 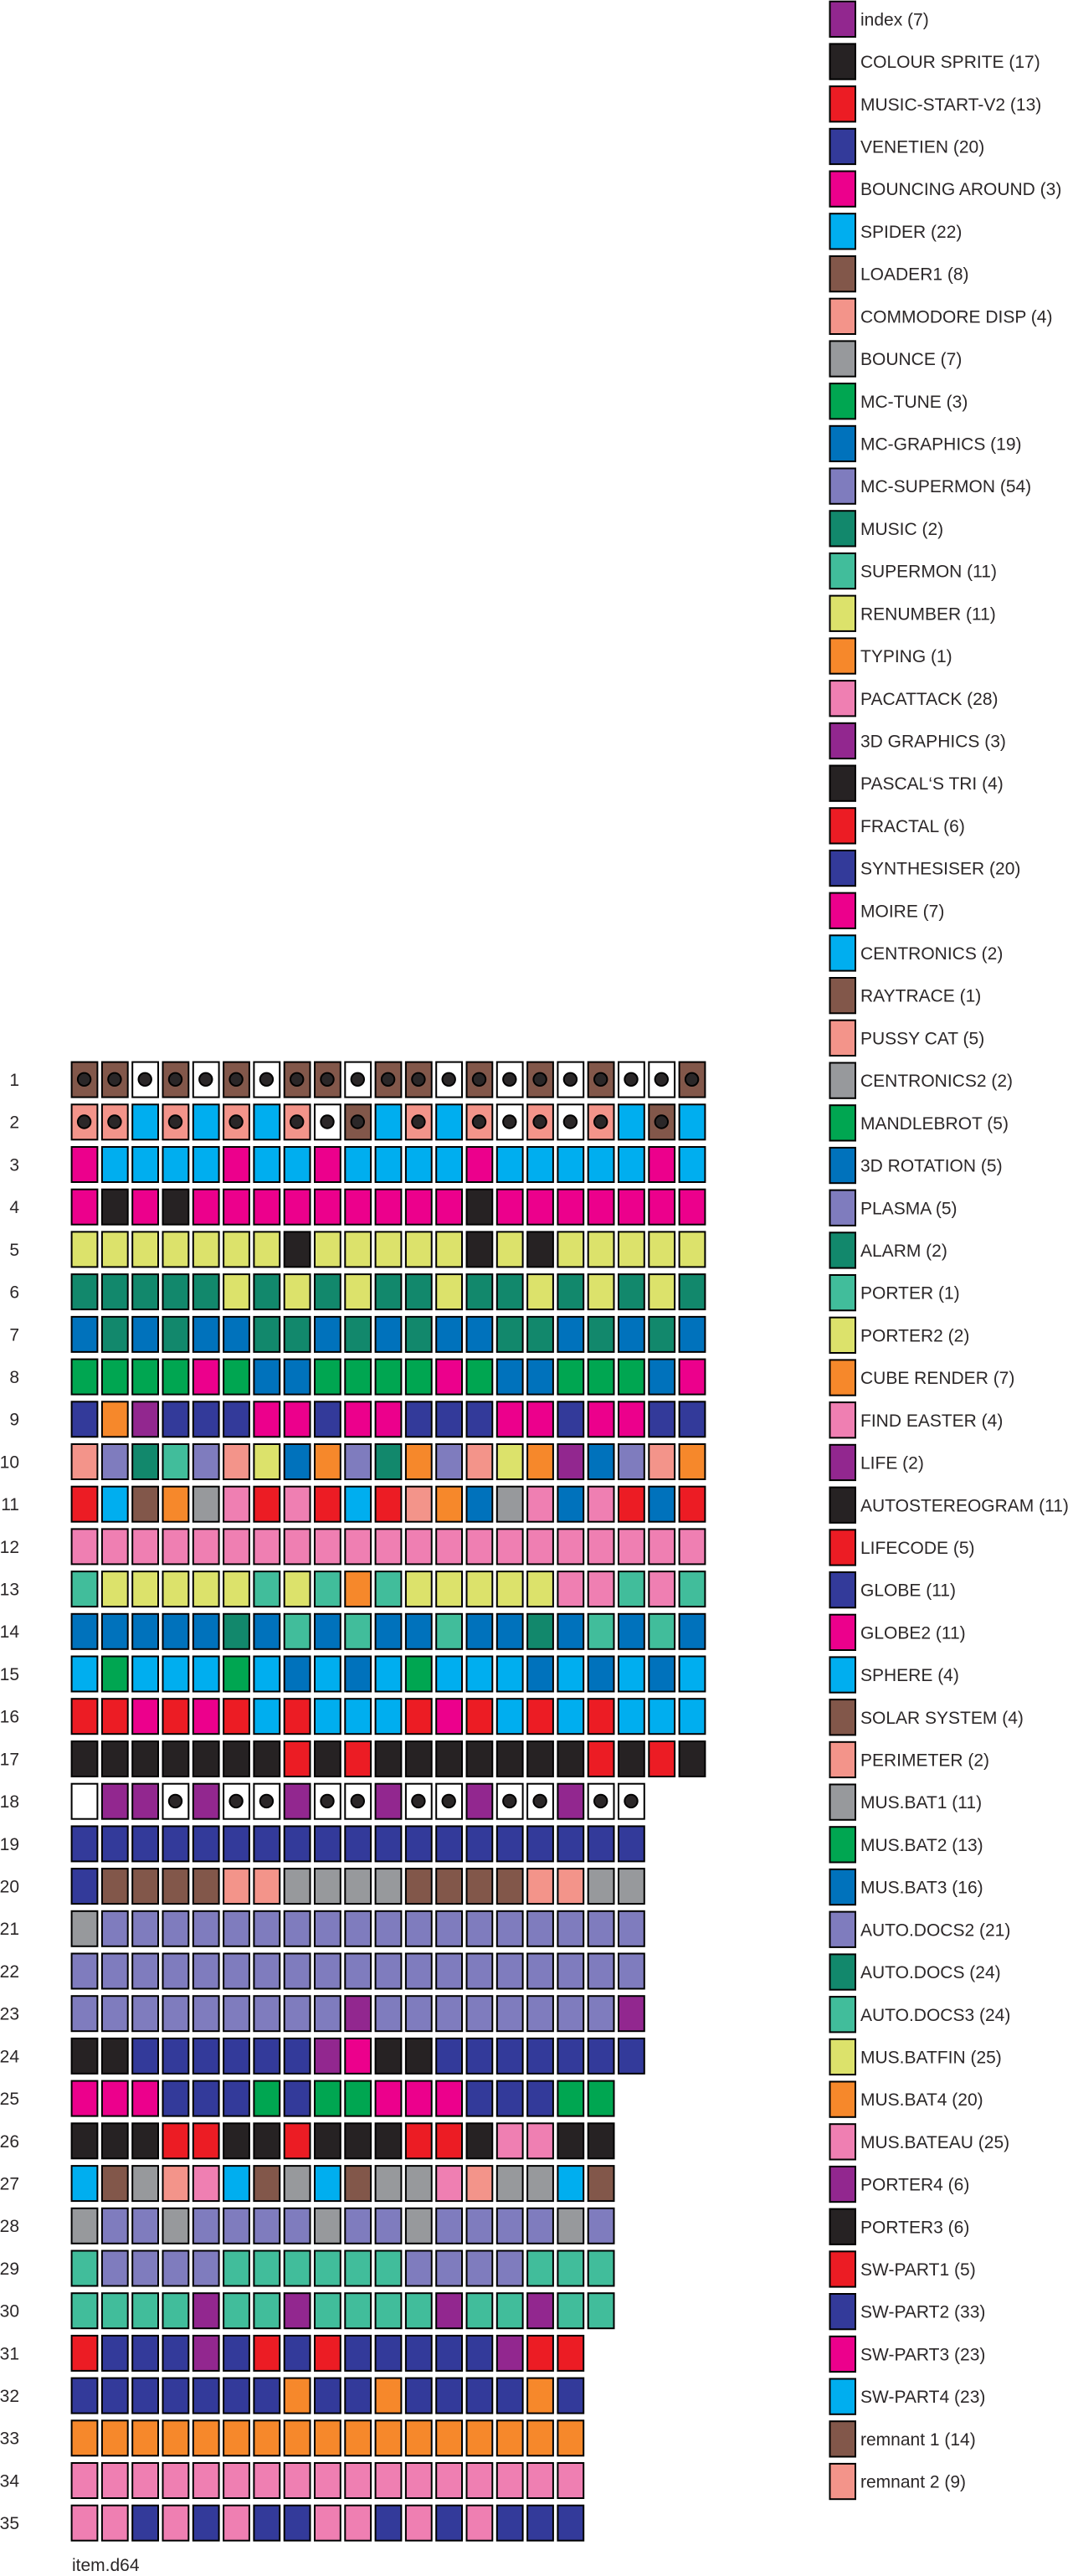 I want to click on svg-text: RENUMBER (11), so click(x=928, y=614).